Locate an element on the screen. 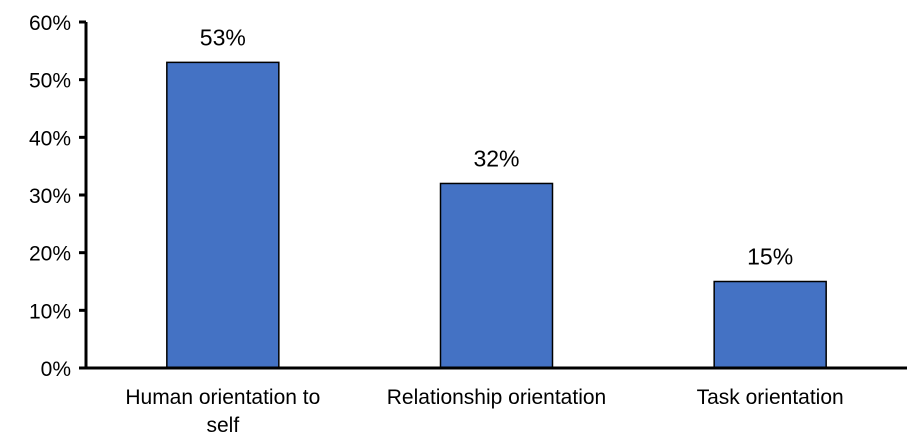 The width and height of the screenshot is (917, 439). y-axis: 0% 10% 20% 30% 40% 50% 60% is located at coordinates (58, 196).